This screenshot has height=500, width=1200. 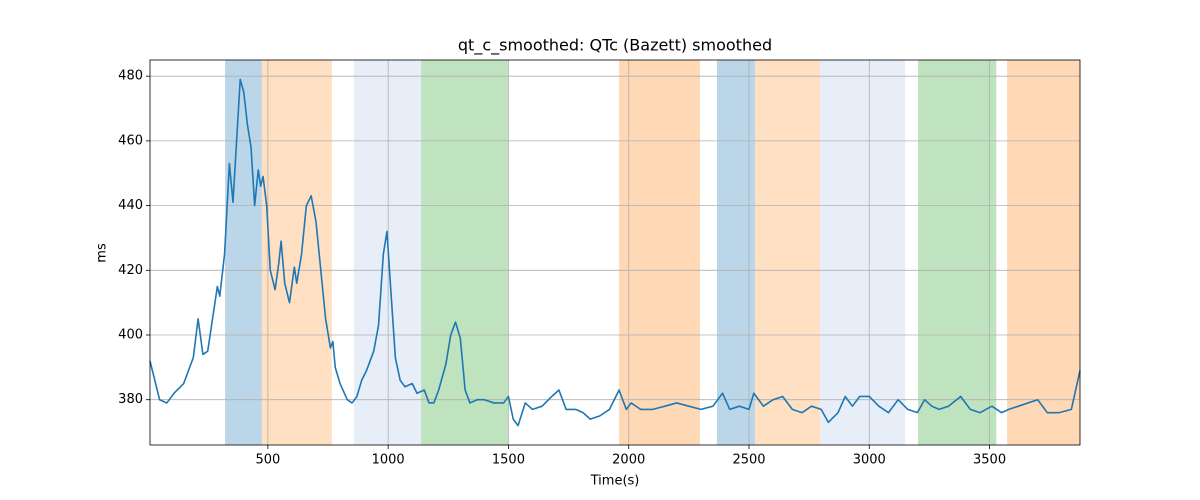 What do you see at coordinates (130, 335) in the screenshot?
I see `y-tick-label: 400` at bounding box center [130, 335].